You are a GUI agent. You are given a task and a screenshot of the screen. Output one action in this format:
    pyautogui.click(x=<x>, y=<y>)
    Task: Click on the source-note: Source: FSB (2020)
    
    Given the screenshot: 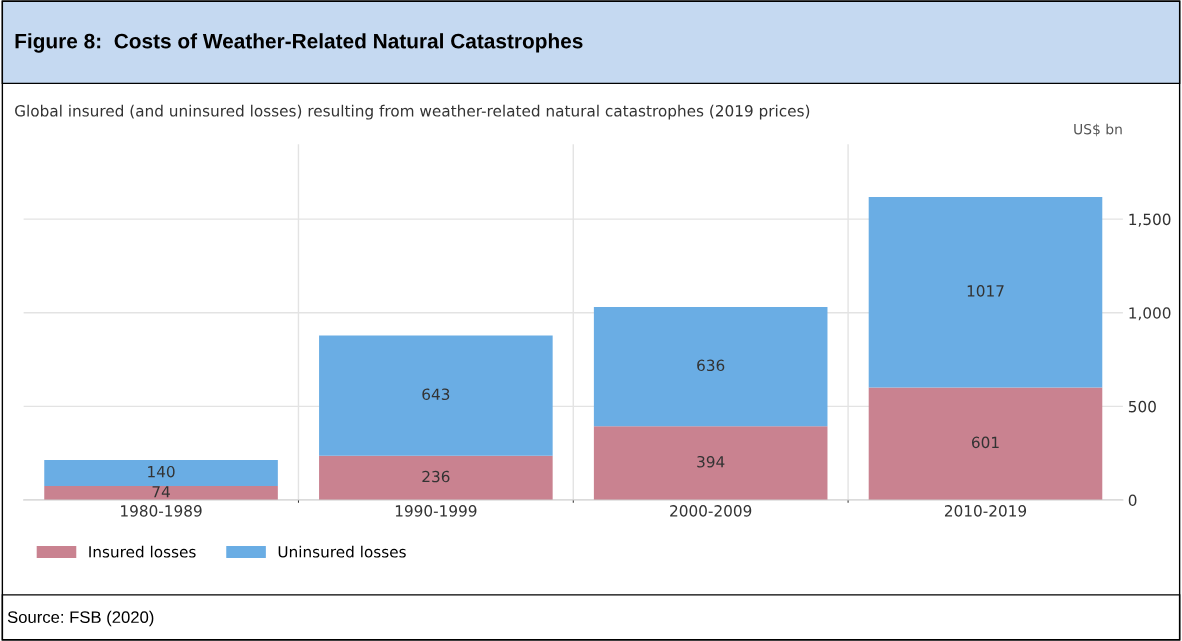 What is the action you would take?
    pyautogui.click(x=80, y=618)
    